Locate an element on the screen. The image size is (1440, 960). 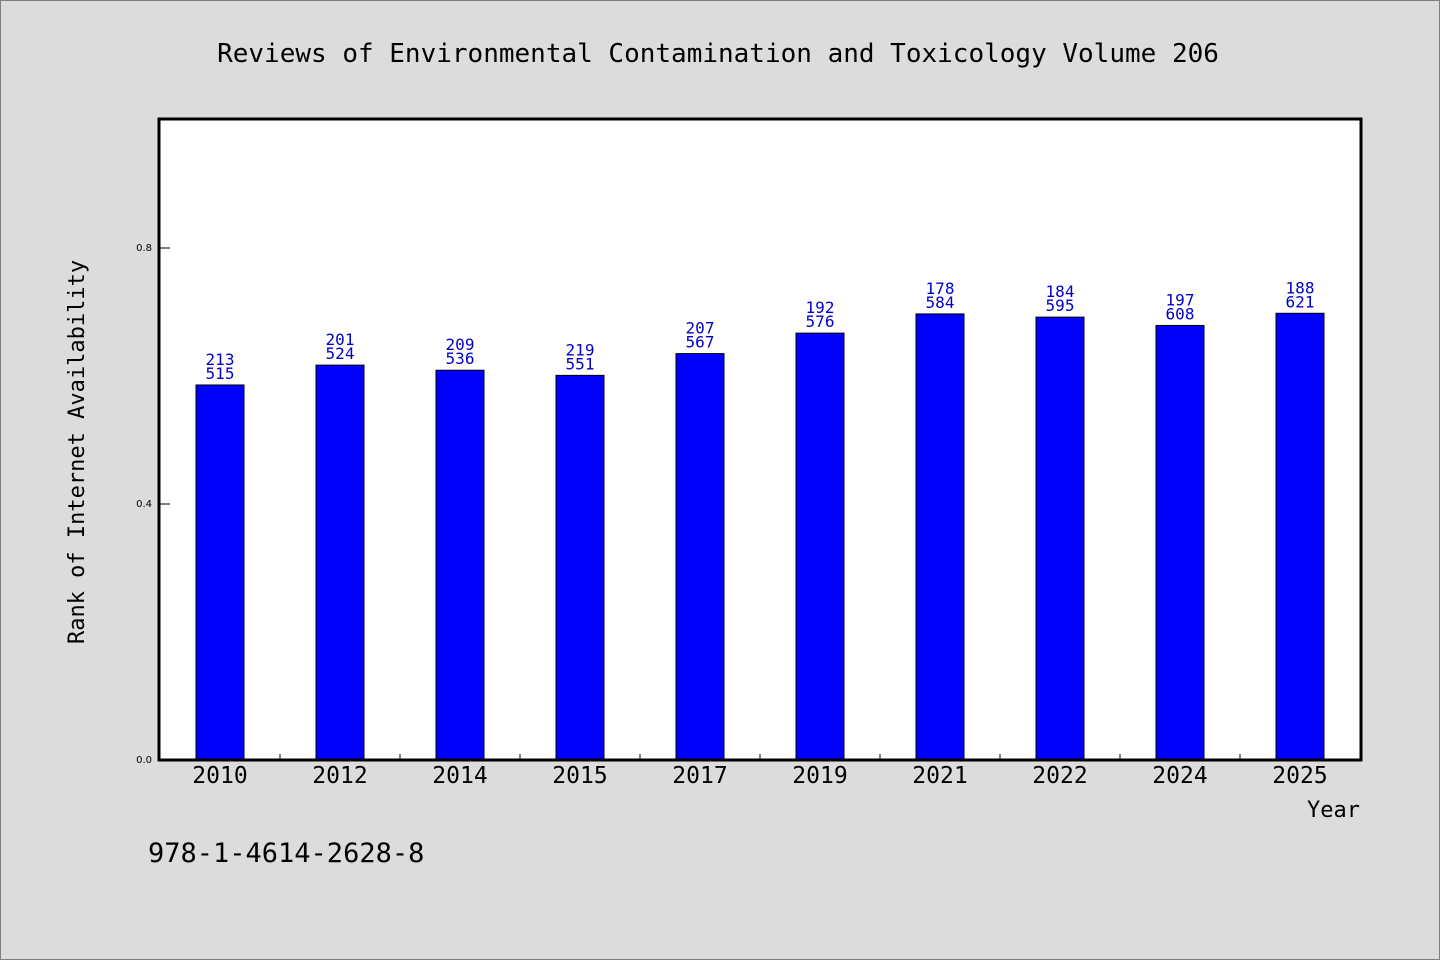
bar-label-bottom-2021: 584 is located at coordinates (940, 302).